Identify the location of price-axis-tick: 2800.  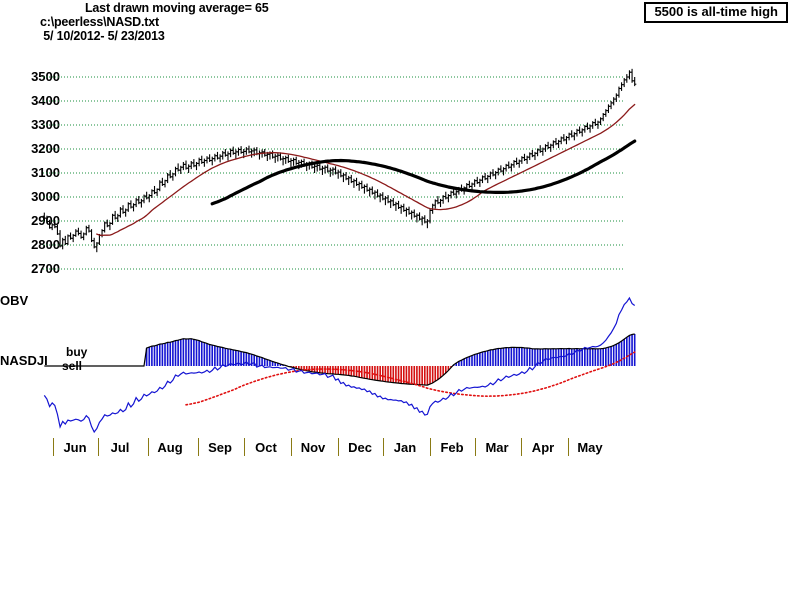
(45, 244).